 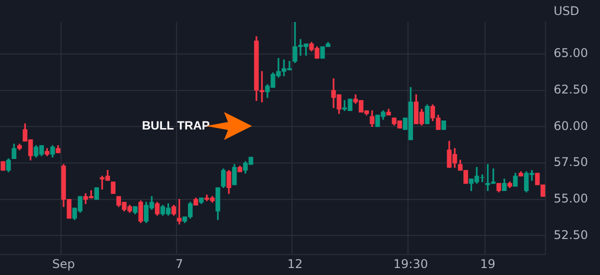 I want to click on y-tick-label: 52.50, so click(x=571, y=235).